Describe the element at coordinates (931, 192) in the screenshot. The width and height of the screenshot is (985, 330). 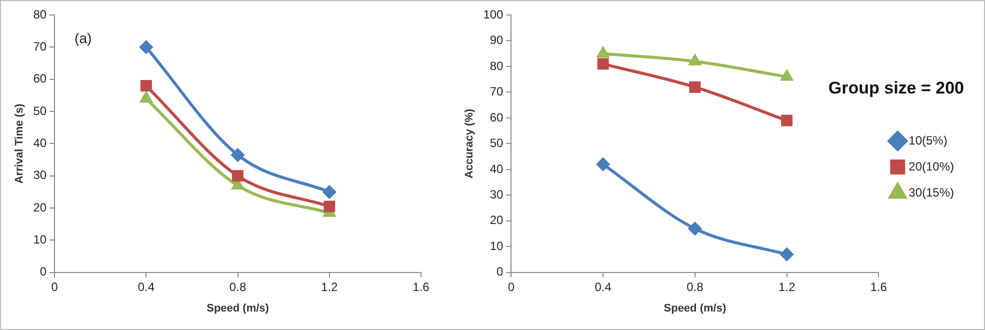
I see `legend-label: 30(15%)` at that location.